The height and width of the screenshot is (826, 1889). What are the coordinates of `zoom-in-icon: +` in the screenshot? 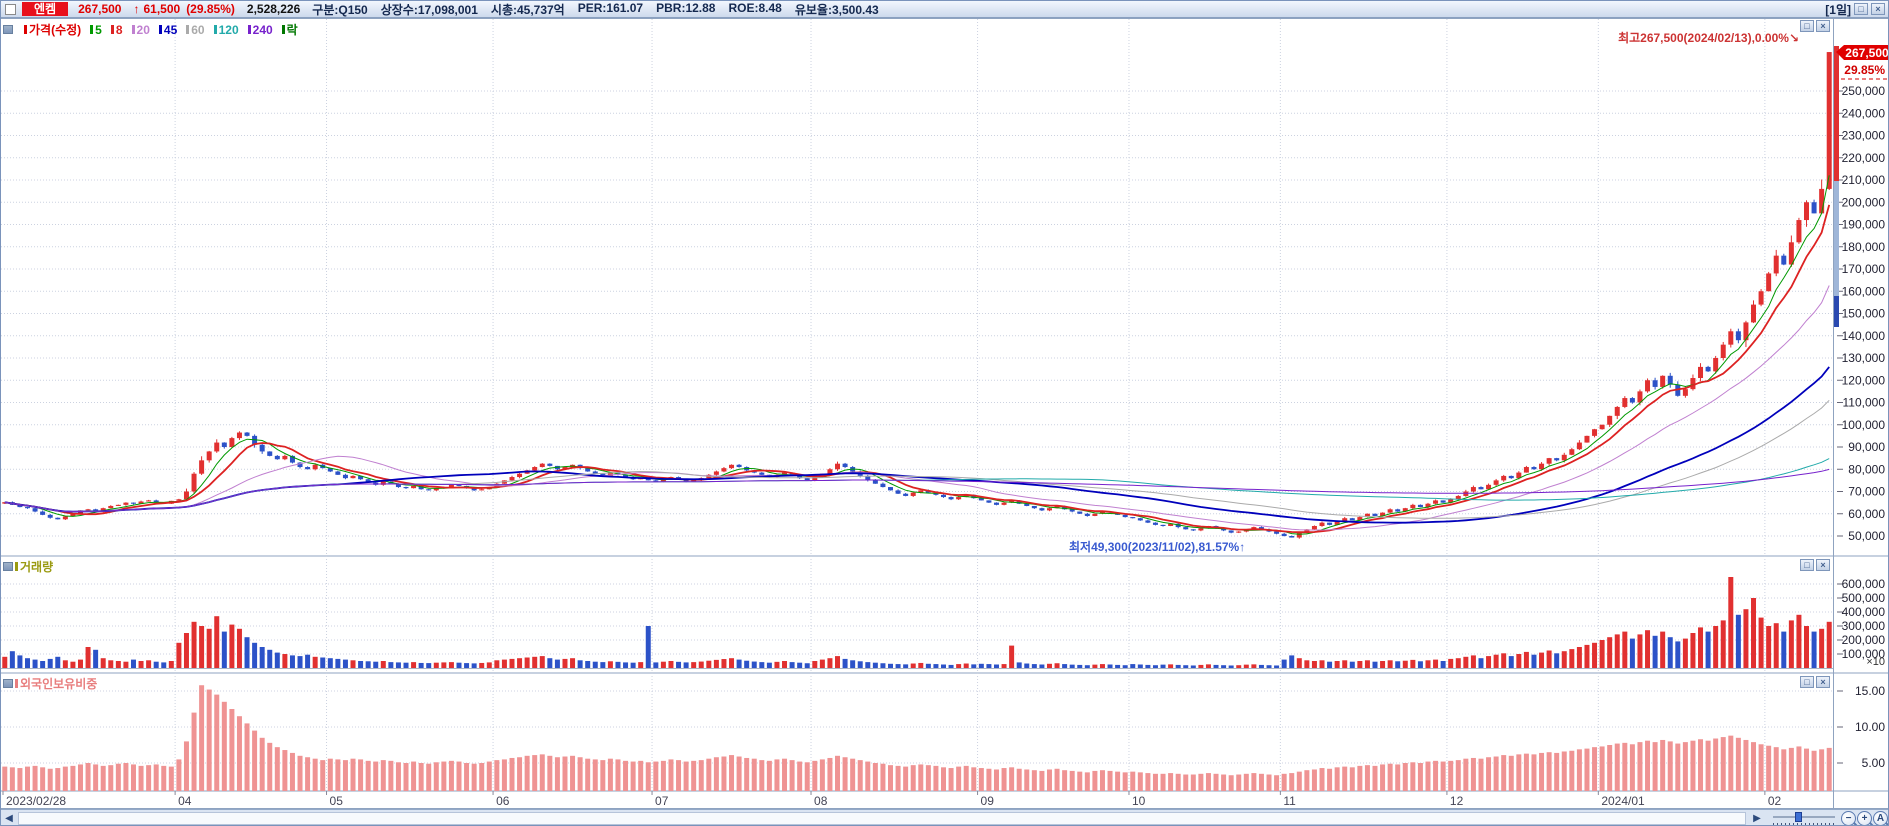 It's located at (1864, 818).